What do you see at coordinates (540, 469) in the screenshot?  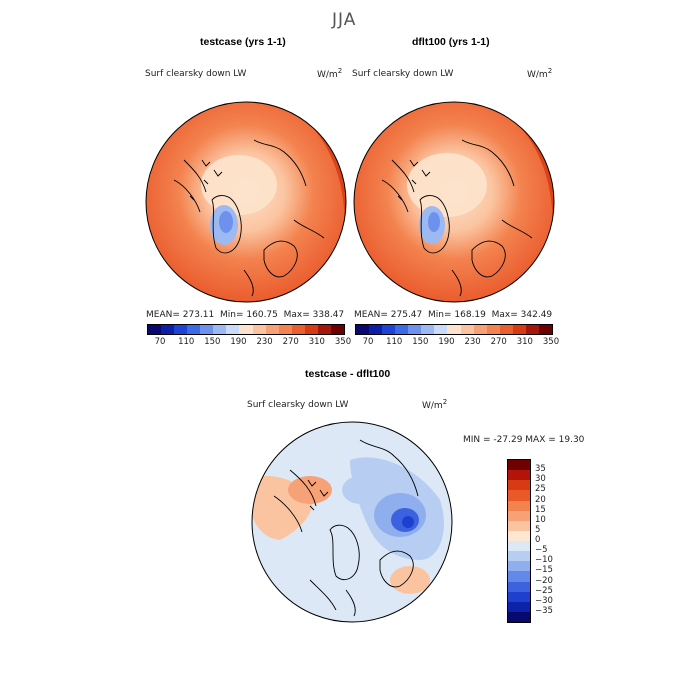 I see `colorbar-tick-label: 35` at bounding box center [540, 469].